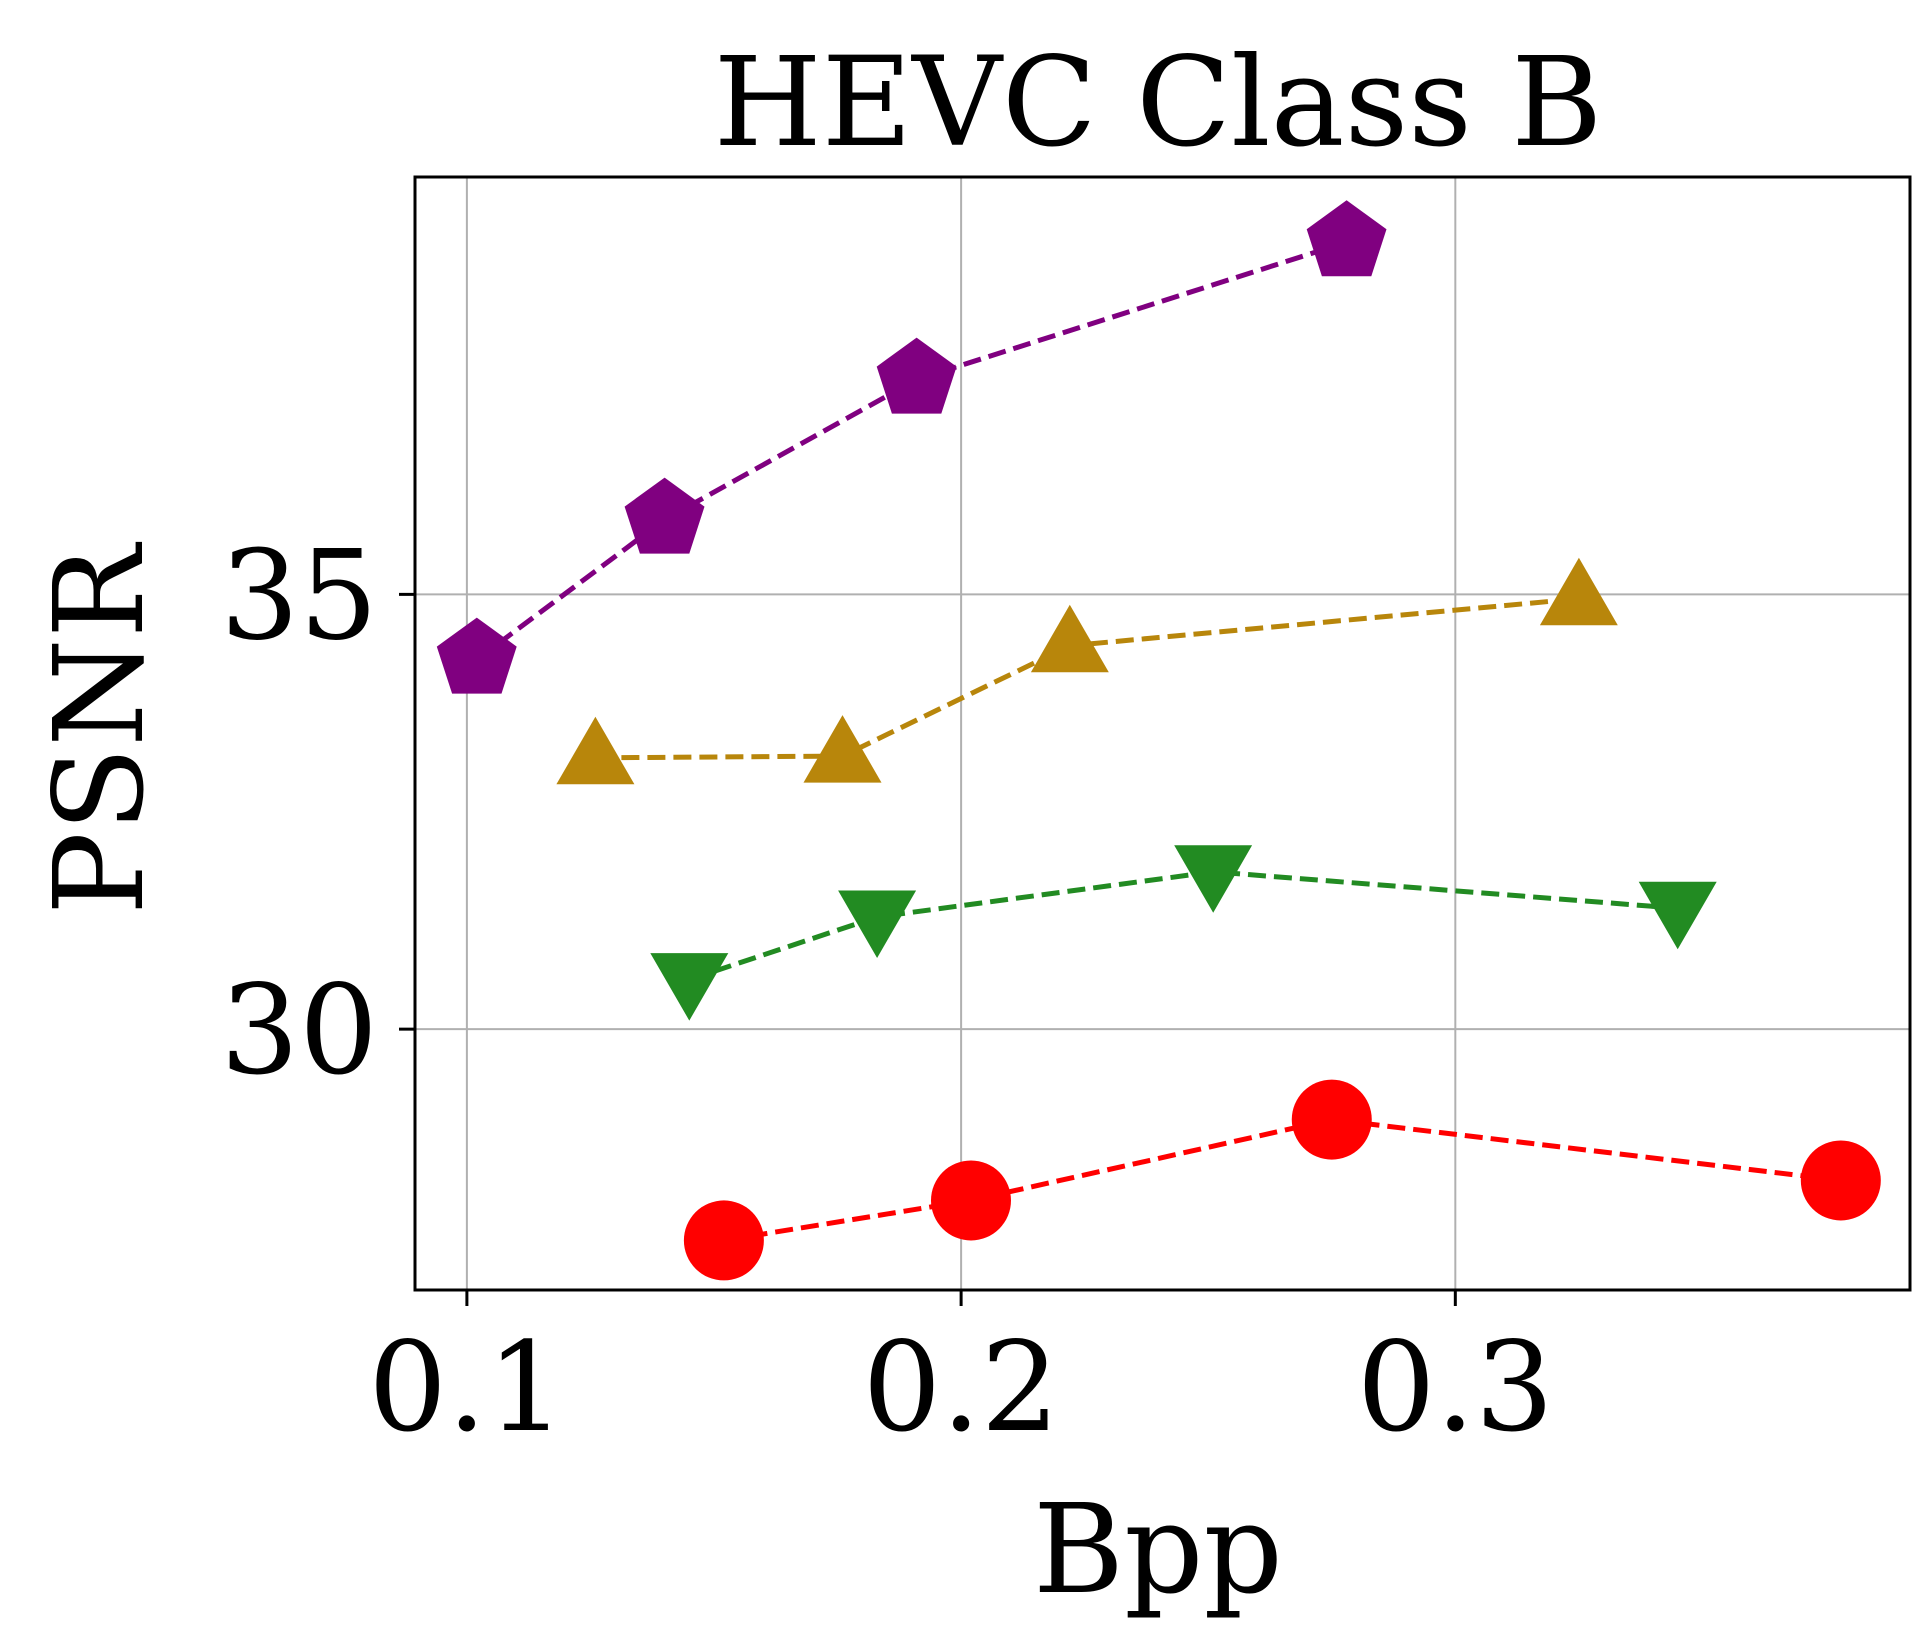  Describe the element at coordinates (299, 1031) in the screenshot. I see `y-tick-label-0: 30` at that location.